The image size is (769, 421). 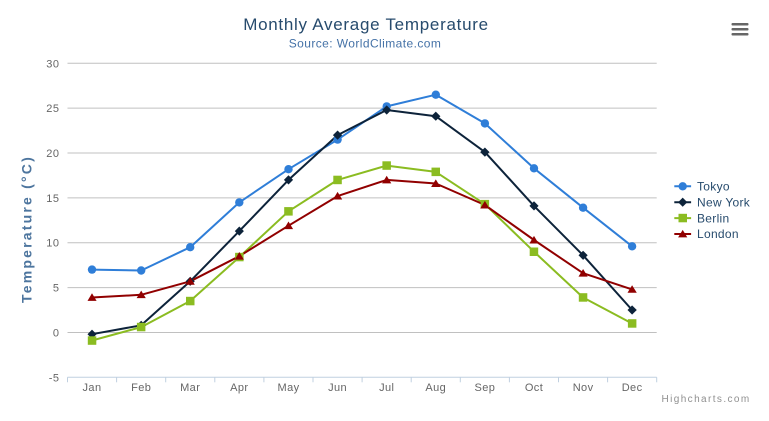 I want to click on svg-text: Jul, so click(x=386, y=388).